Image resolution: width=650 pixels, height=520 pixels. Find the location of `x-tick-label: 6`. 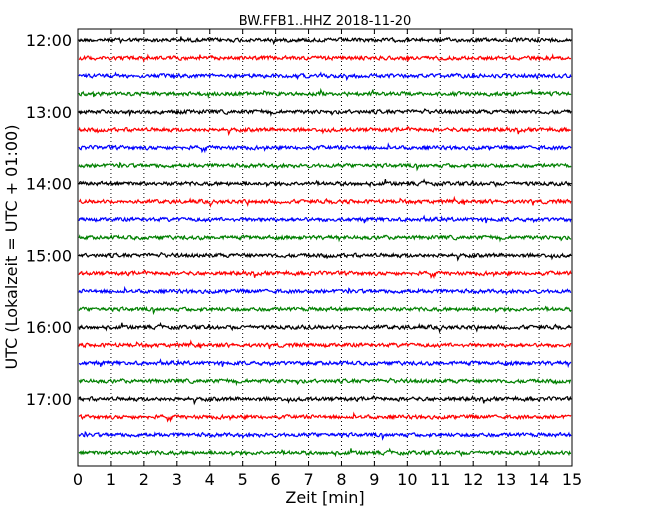

x-tick-label: 6 is located at coordinates (276, 479).